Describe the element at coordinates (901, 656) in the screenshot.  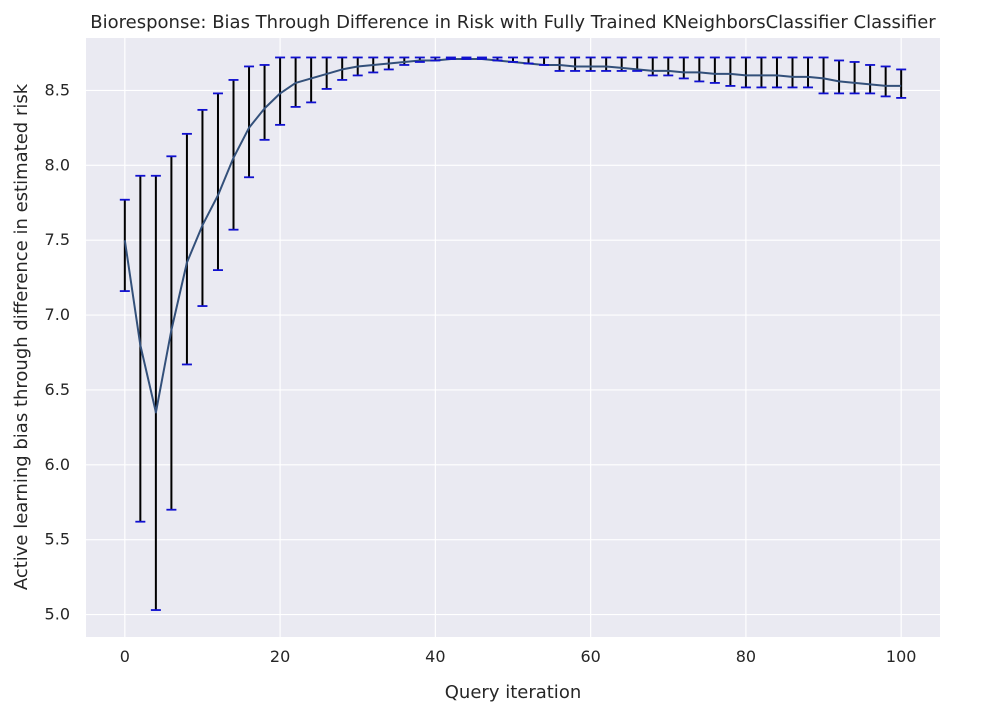
I see `x-tick-label: 100` at that location.